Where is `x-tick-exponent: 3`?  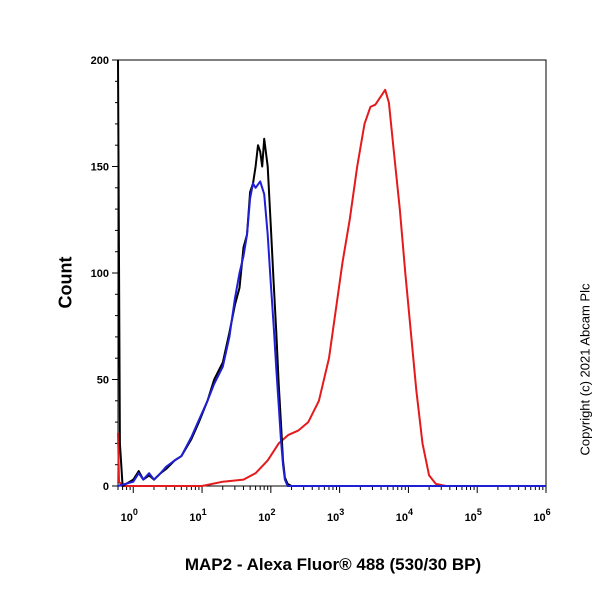
x-tick-exponent: 3 is located at coordinates (341, 512).